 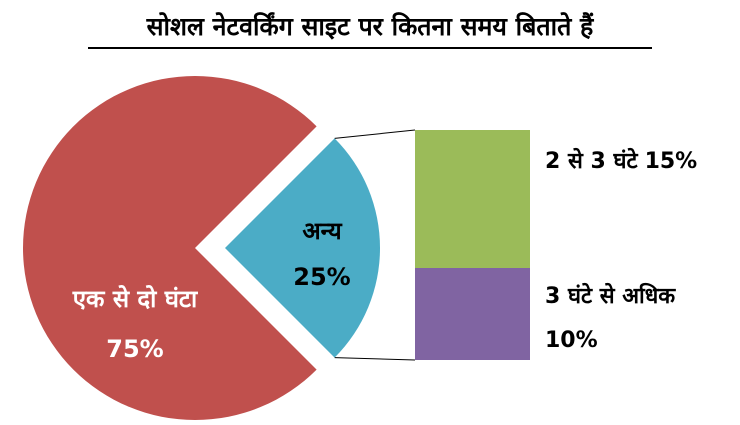 What do you see at coordinates (135, 299) in the screenshot?
I see `slice-label: एक से दो घंटा` at bounding box center [135, 299].